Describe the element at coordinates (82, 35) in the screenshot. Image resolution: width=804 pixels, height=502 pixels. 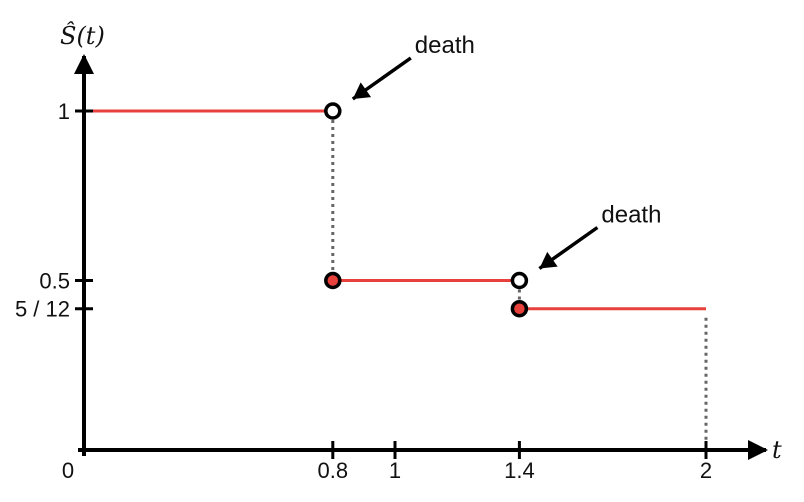
I see `y-axis-label: Ŝ(t)` at that location.